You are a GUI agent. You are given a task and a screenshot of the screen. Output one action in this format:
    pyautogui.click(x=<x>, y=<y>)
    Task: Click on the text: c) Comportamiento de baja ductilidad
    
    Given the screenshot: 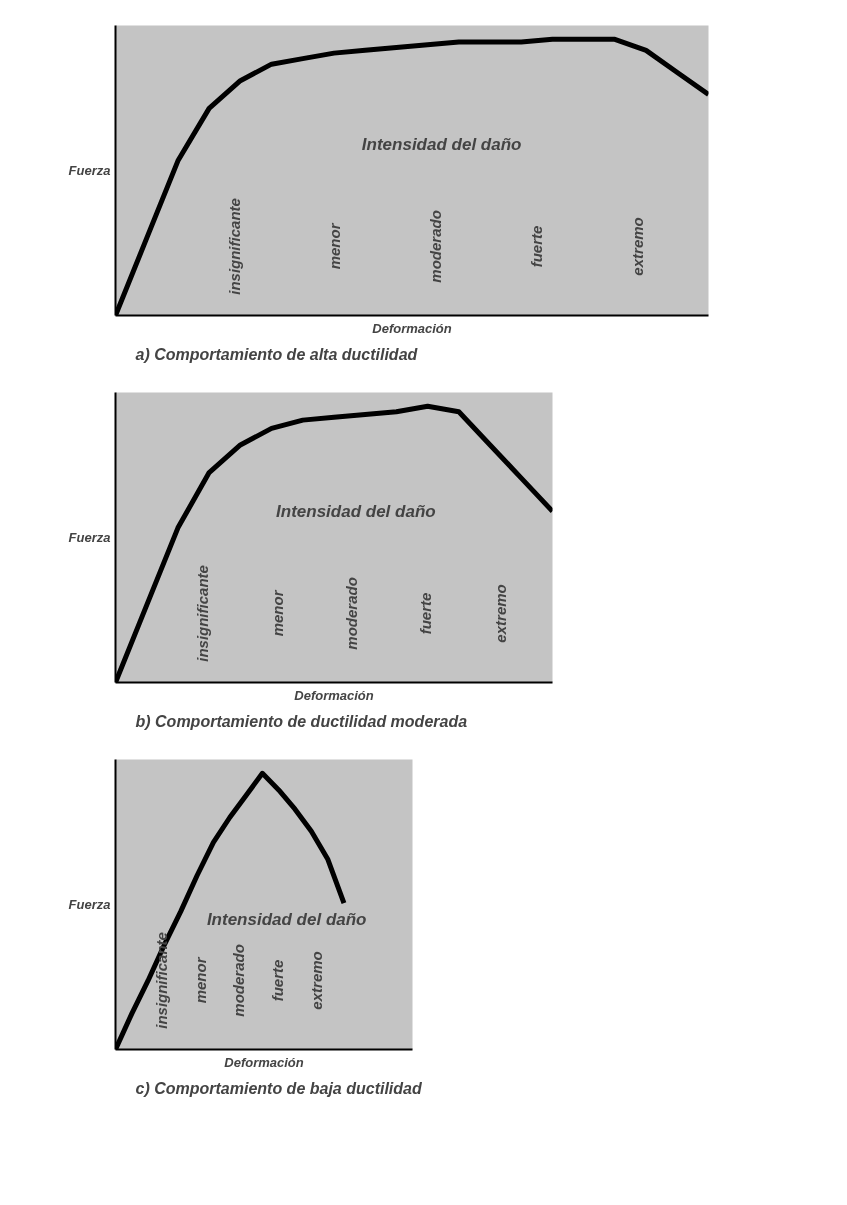 What is the action you would take?
    pyautogui.click(x=279, y=1088)
    